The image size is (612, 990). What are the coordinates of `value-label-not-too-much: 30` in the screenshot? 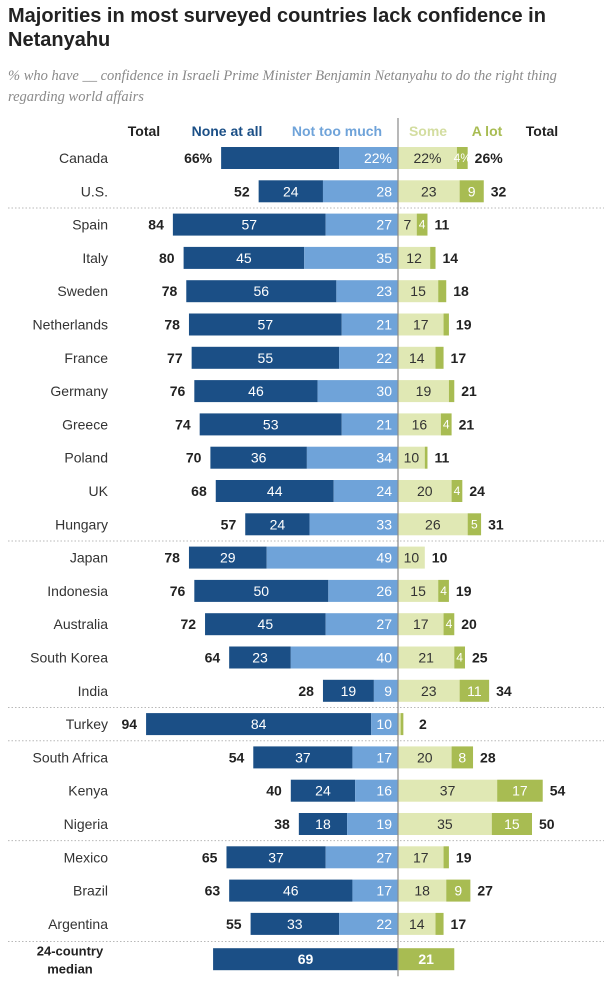 It's located at (384, 391).